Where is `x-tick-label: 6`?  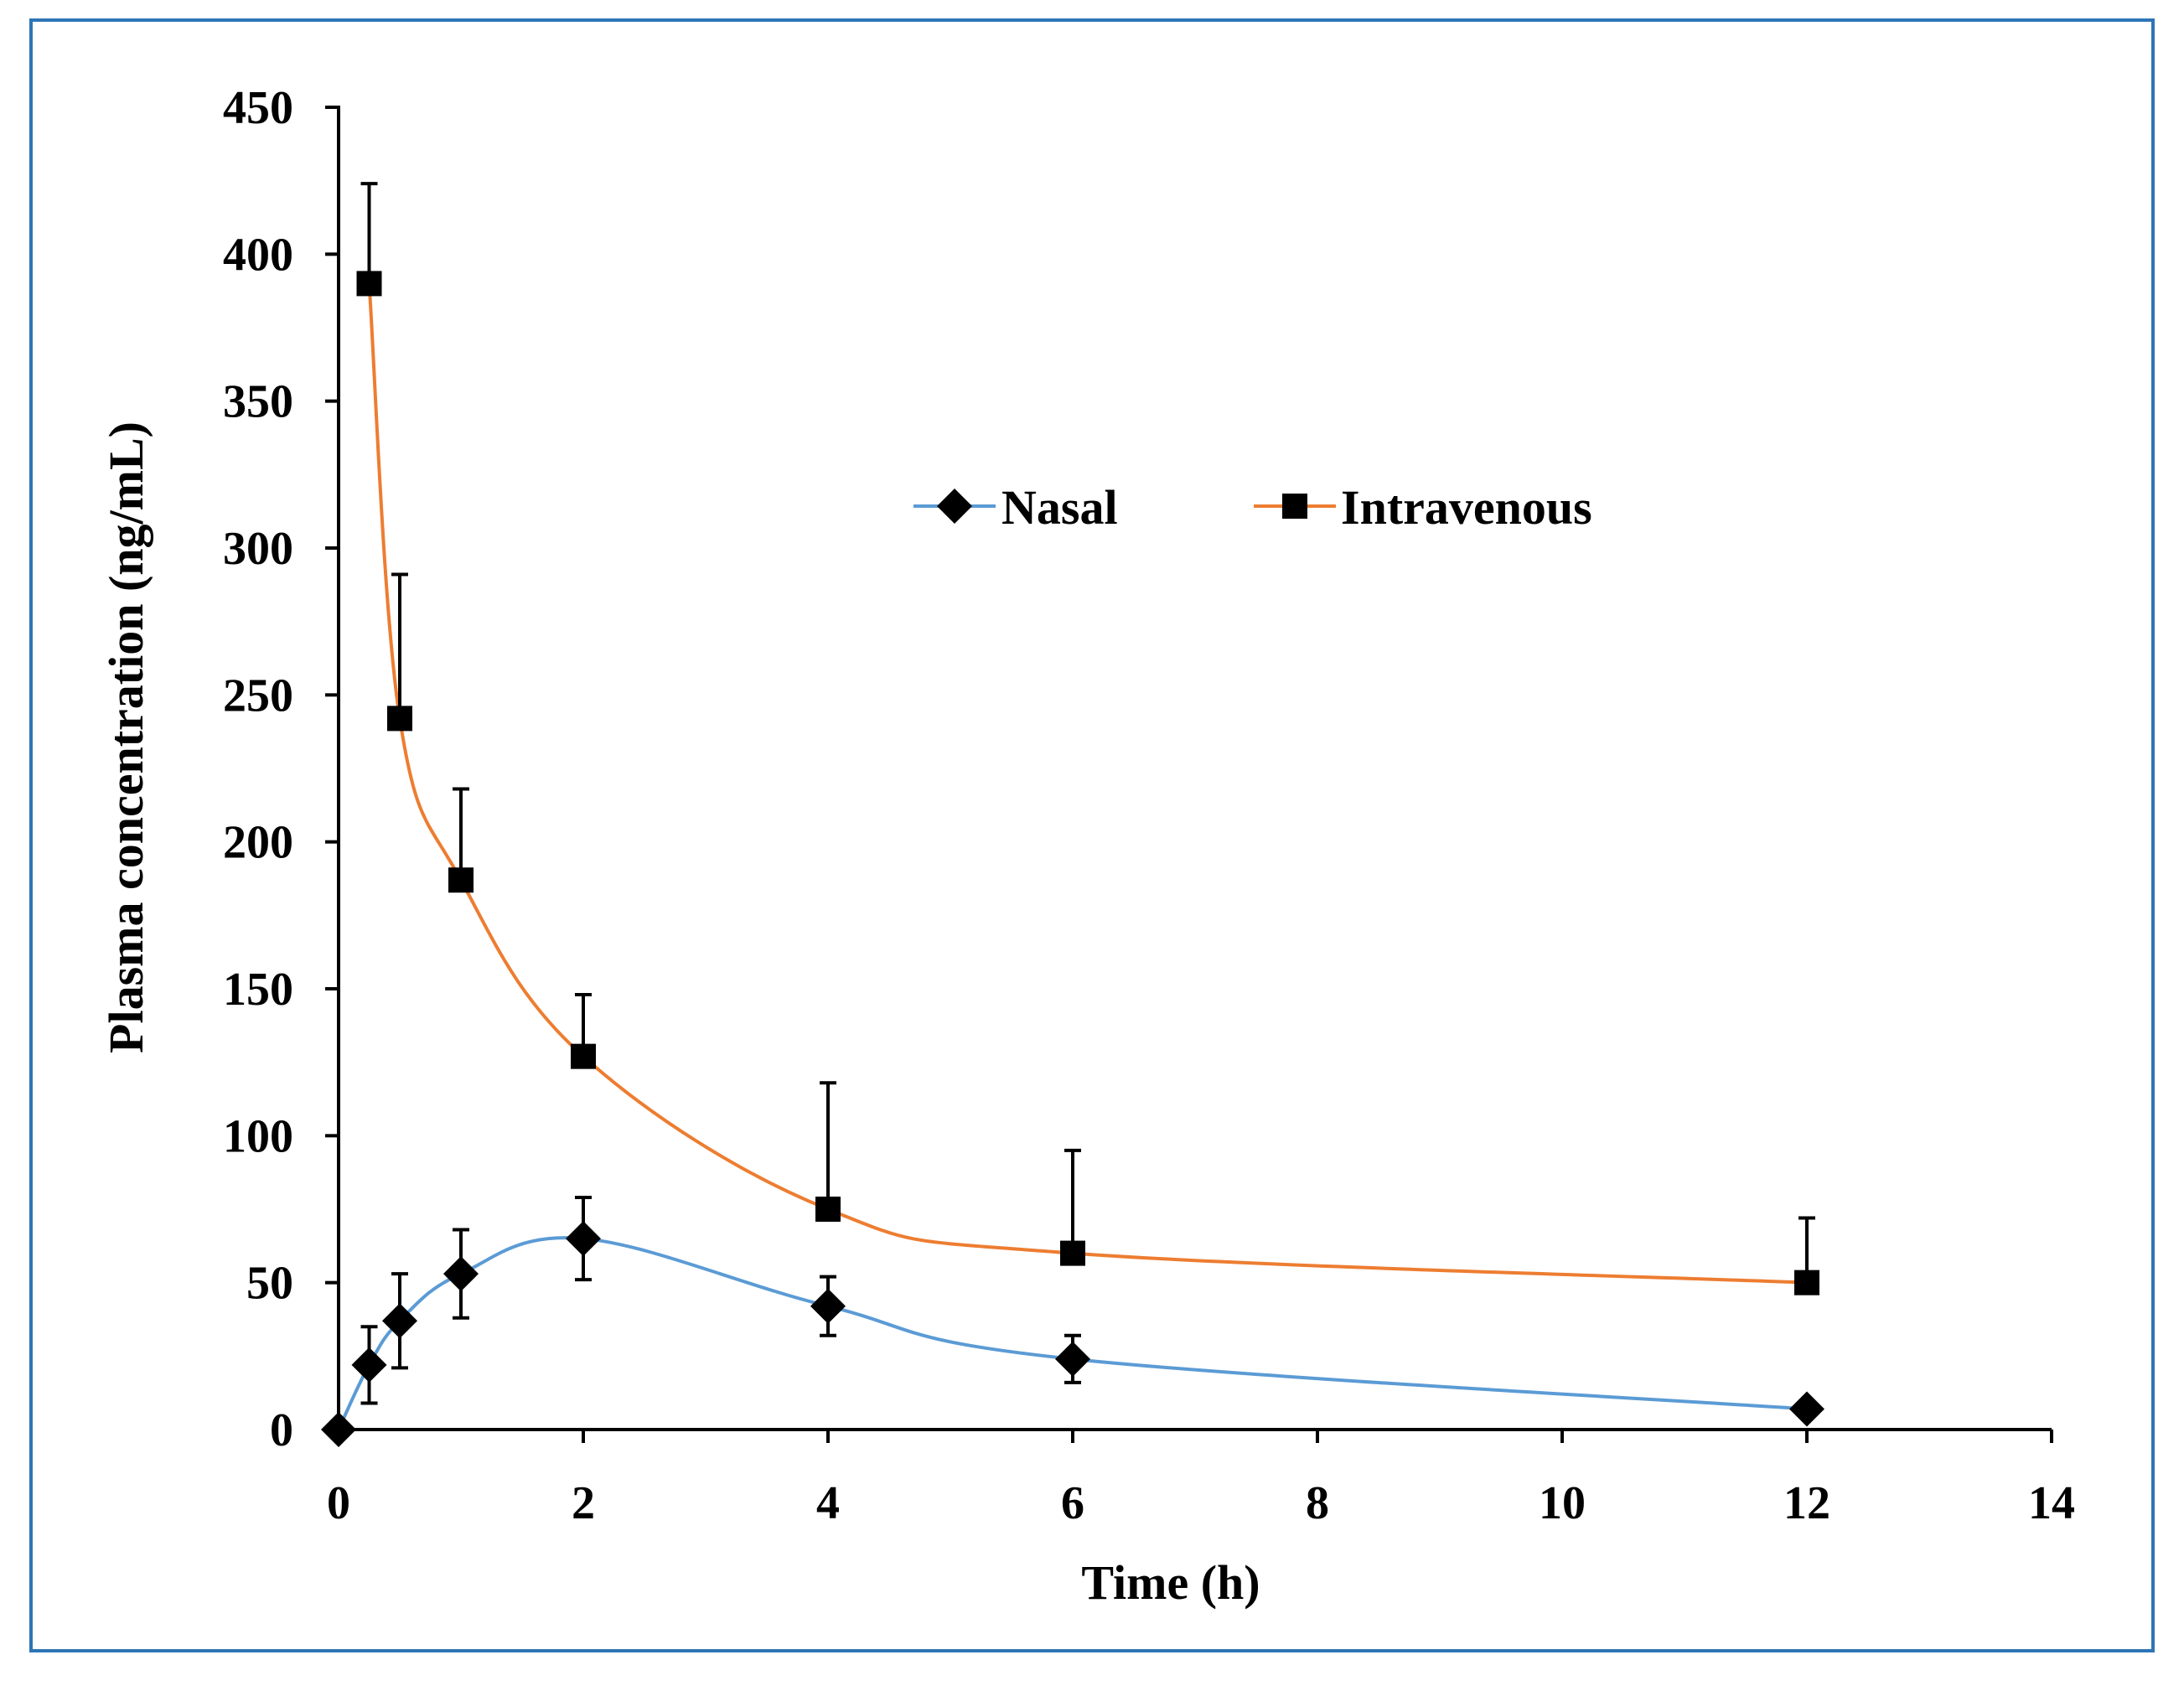 x-tick-label: 6 is located at coordinates (1072, 1503).